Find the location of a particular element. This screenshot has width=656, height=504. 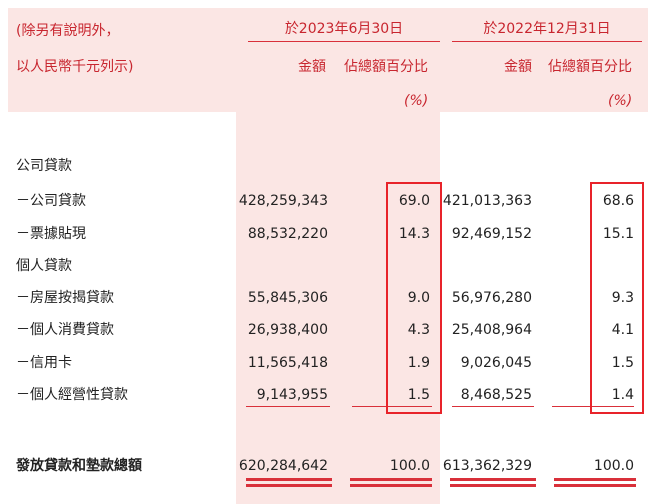

total-amount-2022: 613,362,329 is located at coordinates (487, 466).